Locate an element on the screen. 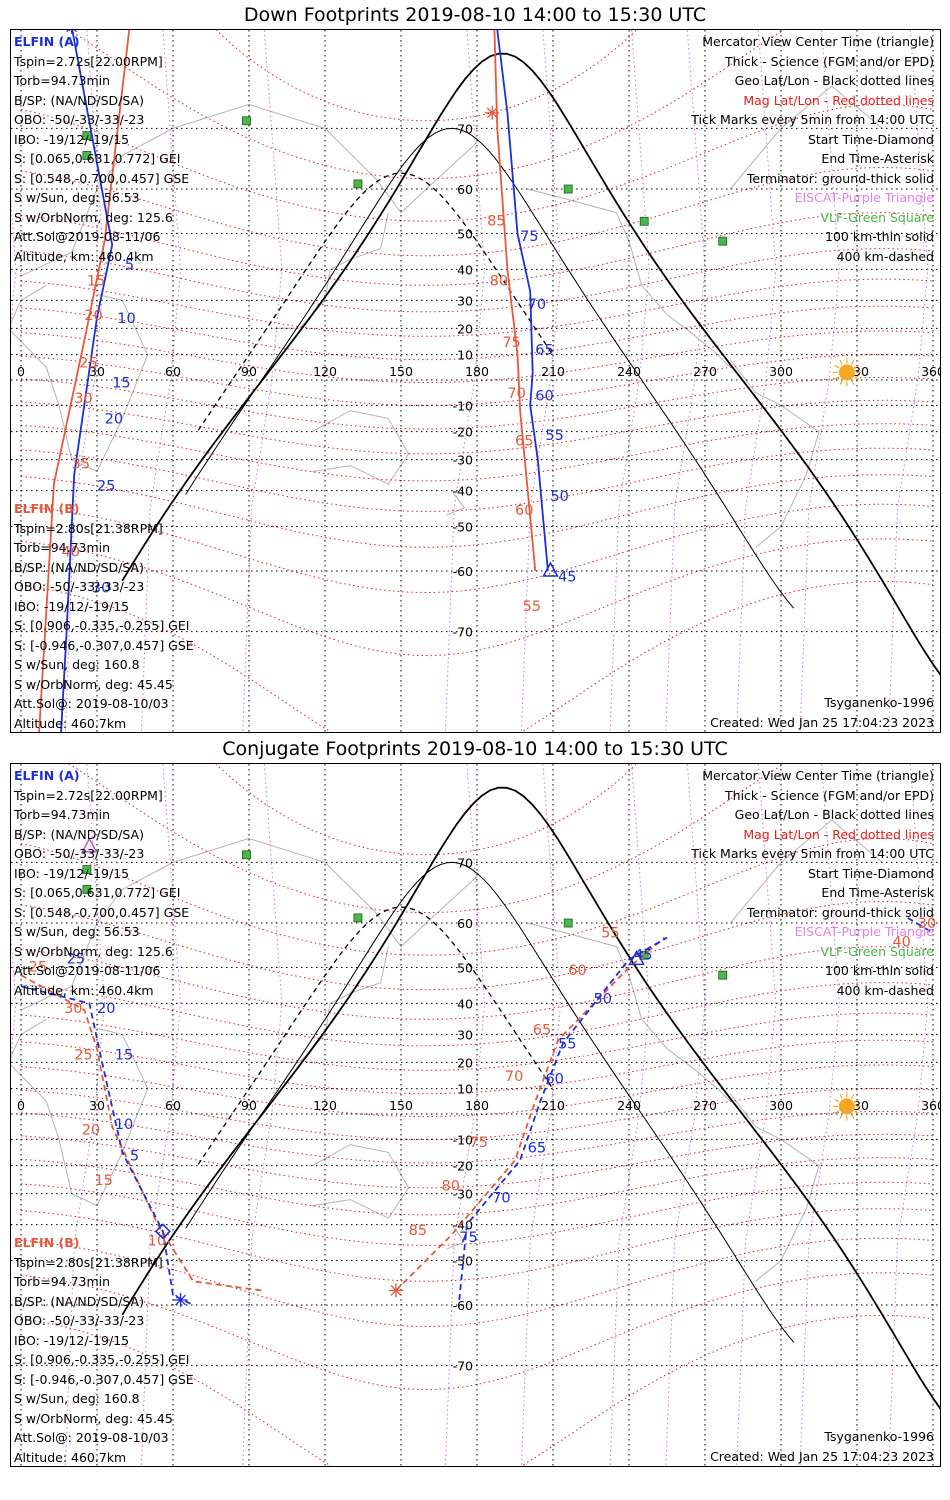 Image resolution: width=950 pixels, height=1500 pixels. lat-tick-label: 50 is located at coordinates (465, 233).